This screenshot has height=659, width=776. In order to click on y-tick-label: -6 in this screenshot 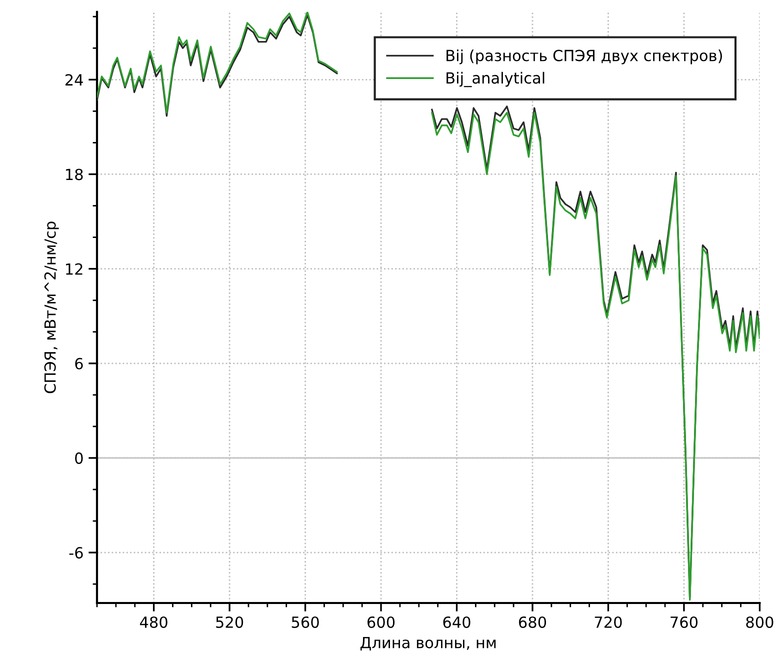, I will do `click(76, 553)`.